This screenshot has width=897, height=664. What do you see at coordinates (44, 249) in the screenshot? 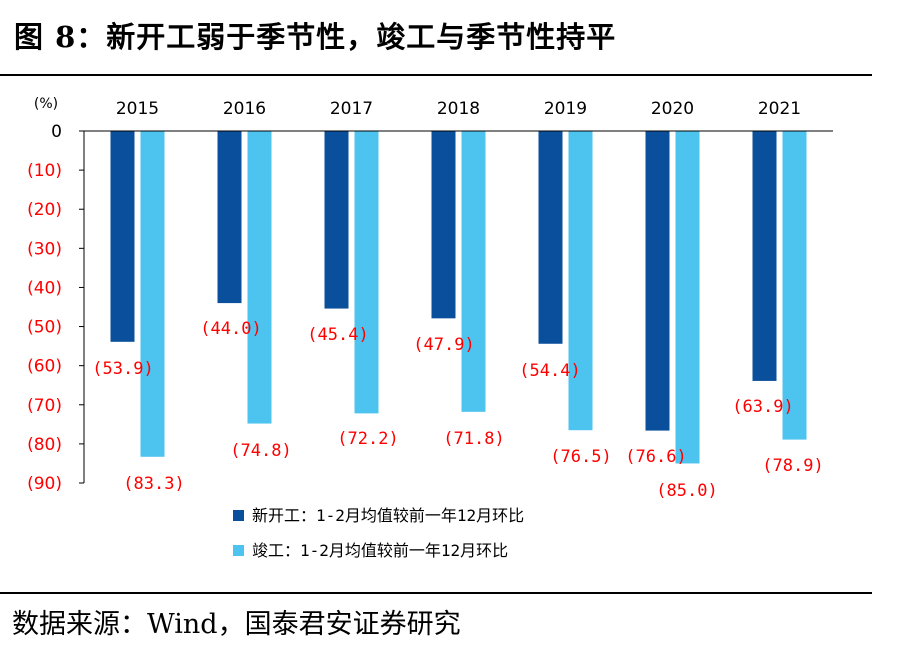
I see `y-tick-label: (30)` at bounding box center [44, 249].